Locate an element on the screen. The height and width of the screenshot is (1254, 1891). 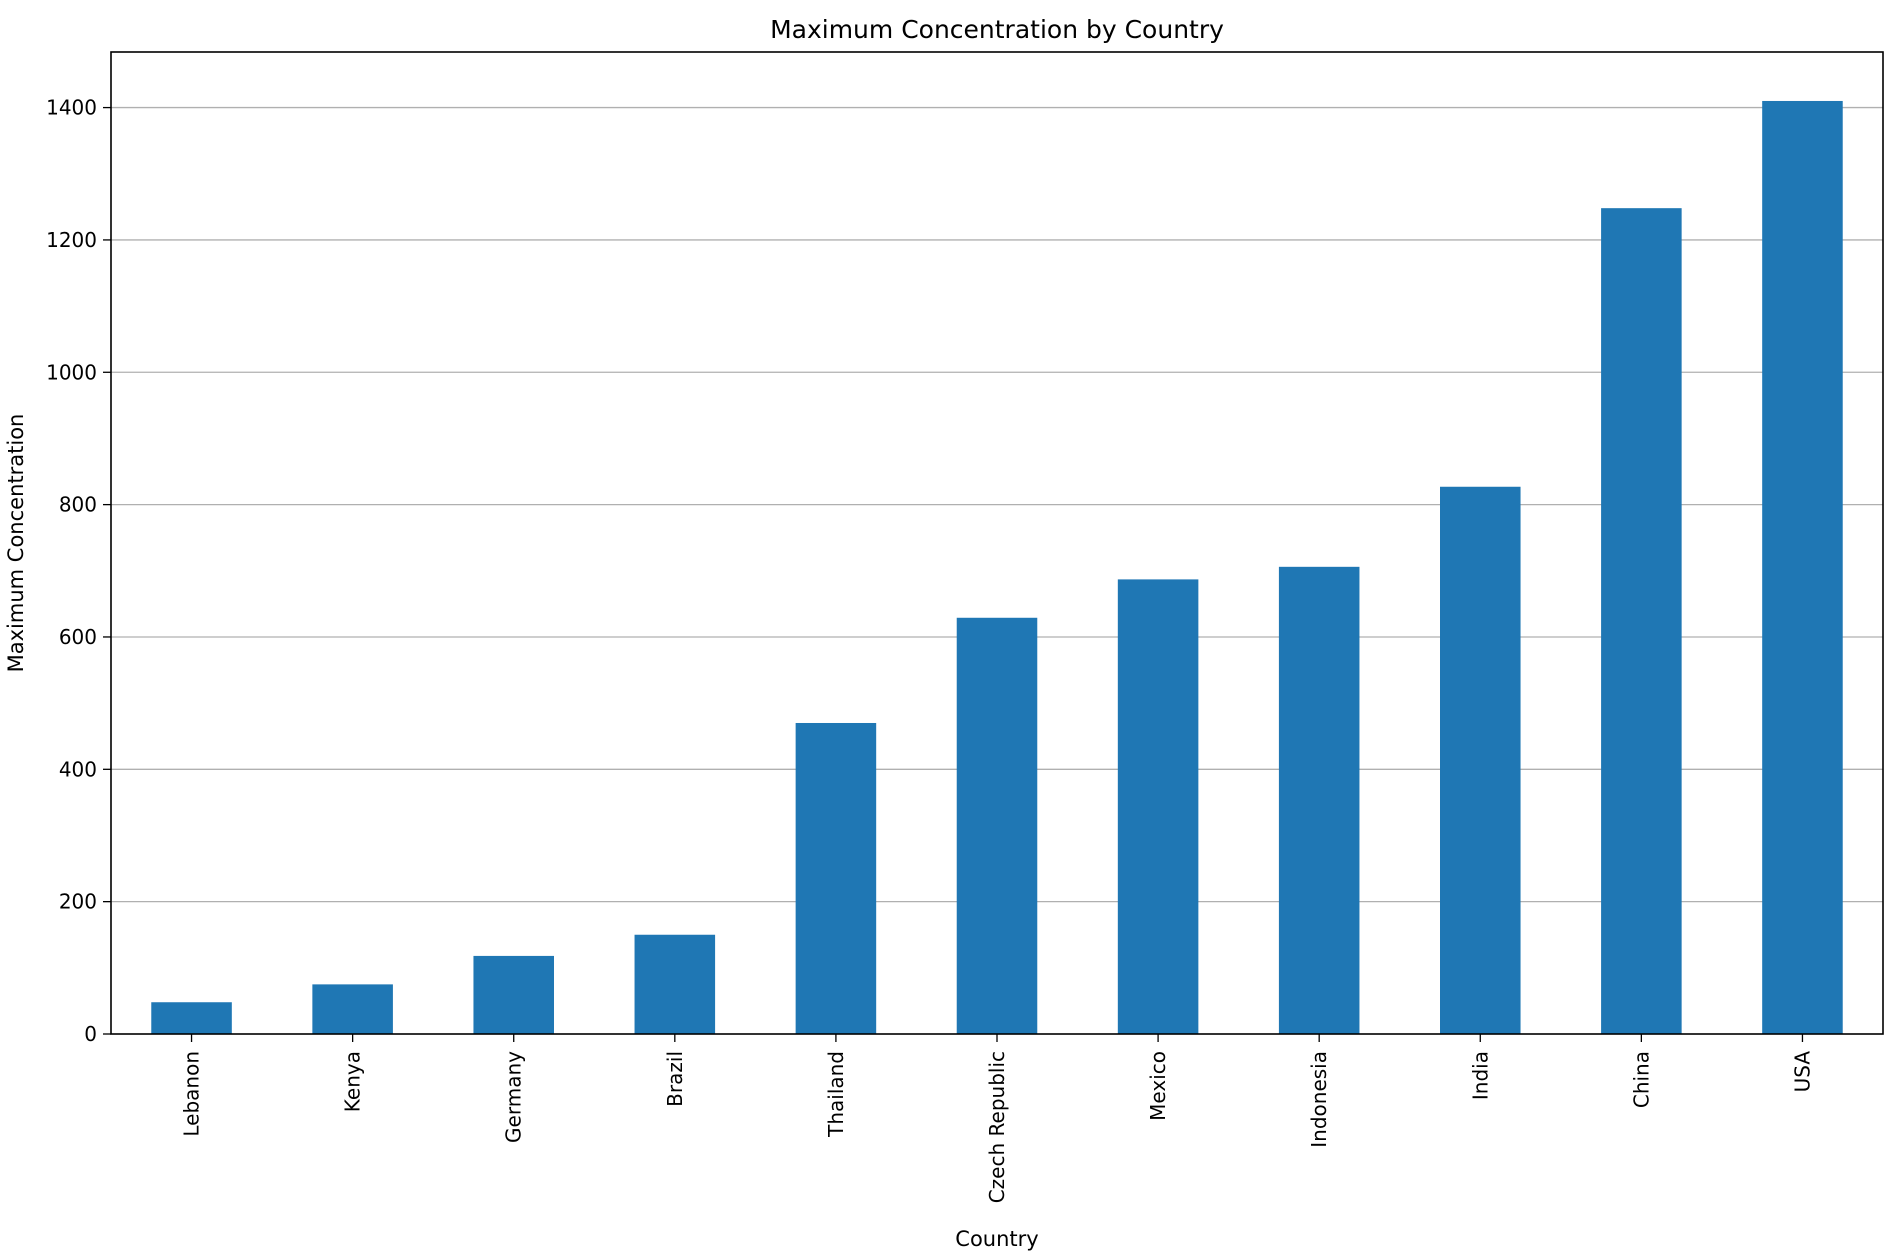
y-tick-label-0: 0 is located at coordinates (90, 1034).